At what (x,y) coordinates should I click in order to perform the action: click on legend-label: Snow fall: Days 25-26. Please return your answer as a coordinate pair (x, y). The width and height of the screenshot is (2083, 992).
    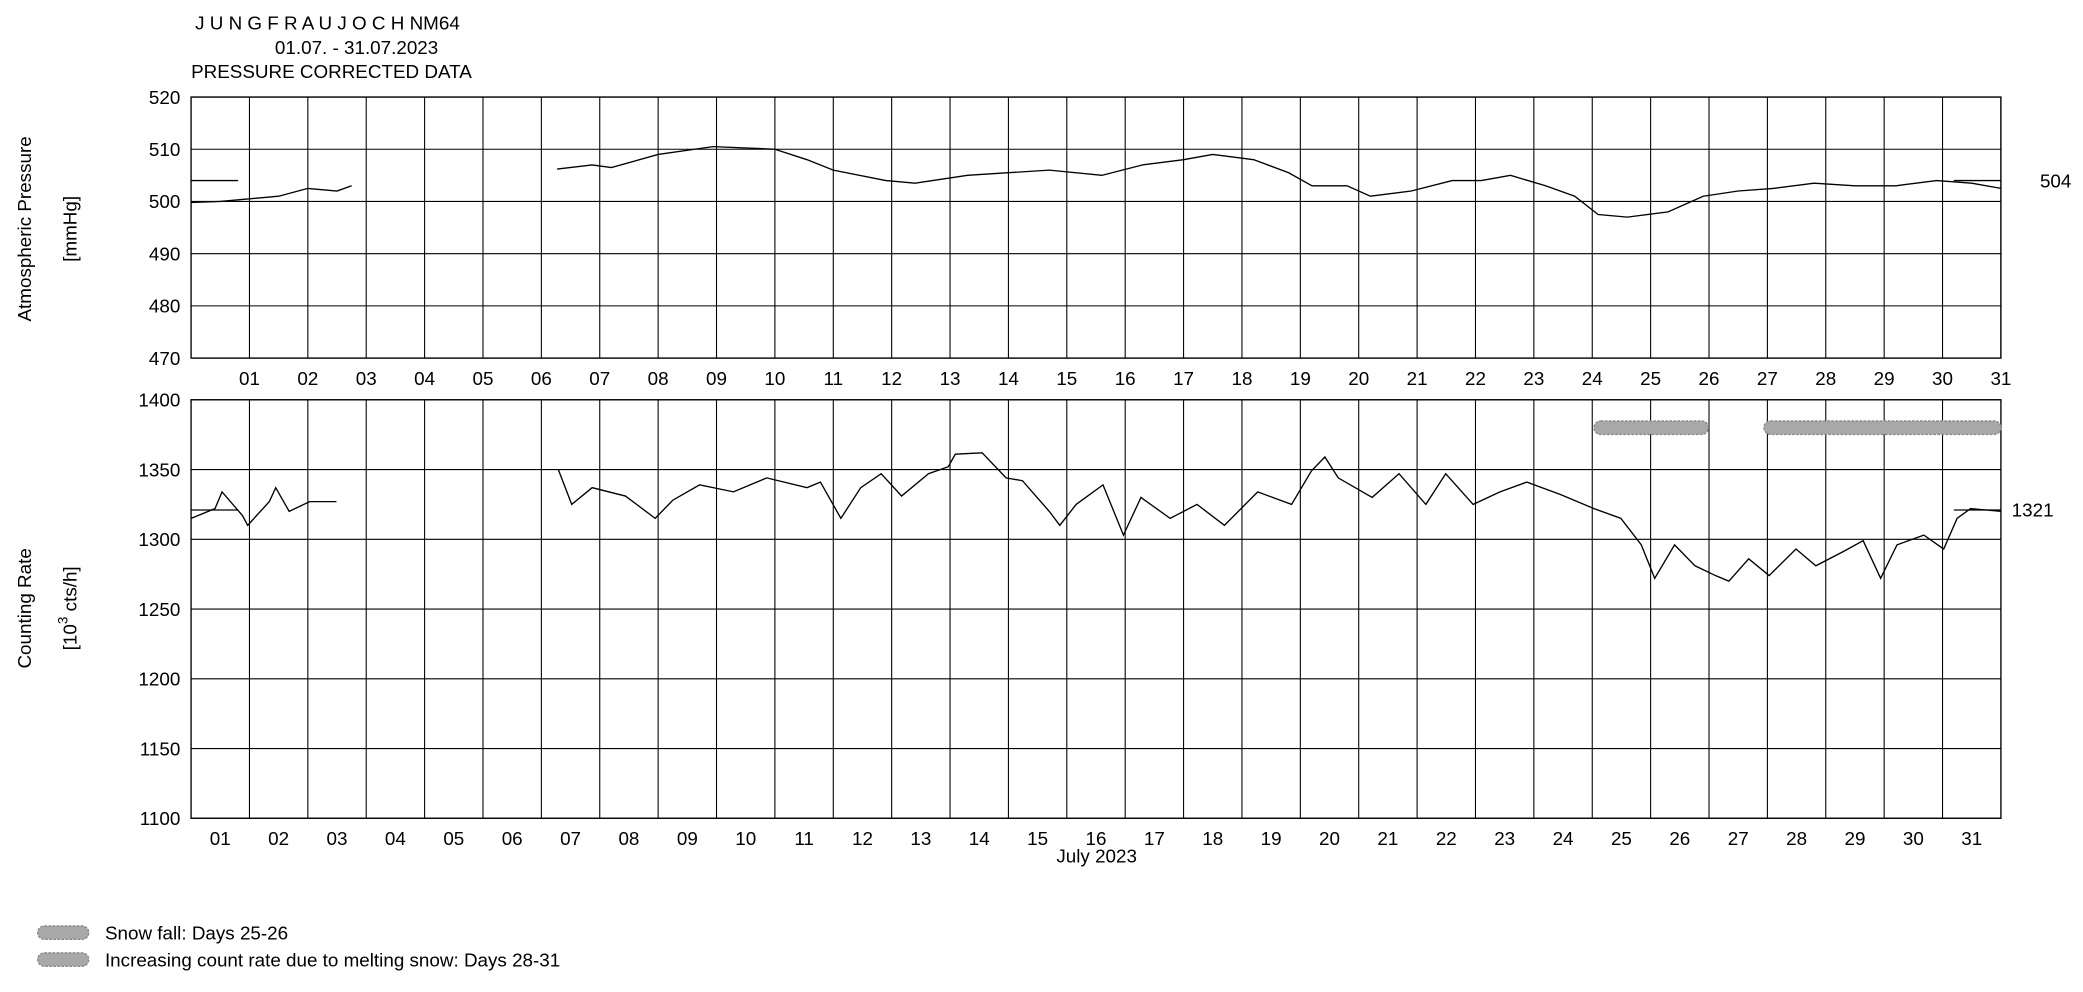
    Looking at the image, I should click on (196, 932).